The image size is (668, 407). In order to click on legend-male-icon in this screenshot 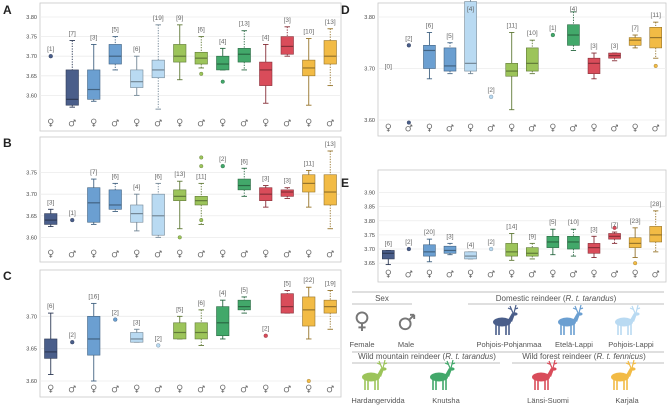, I will do `click(407, 322)`.